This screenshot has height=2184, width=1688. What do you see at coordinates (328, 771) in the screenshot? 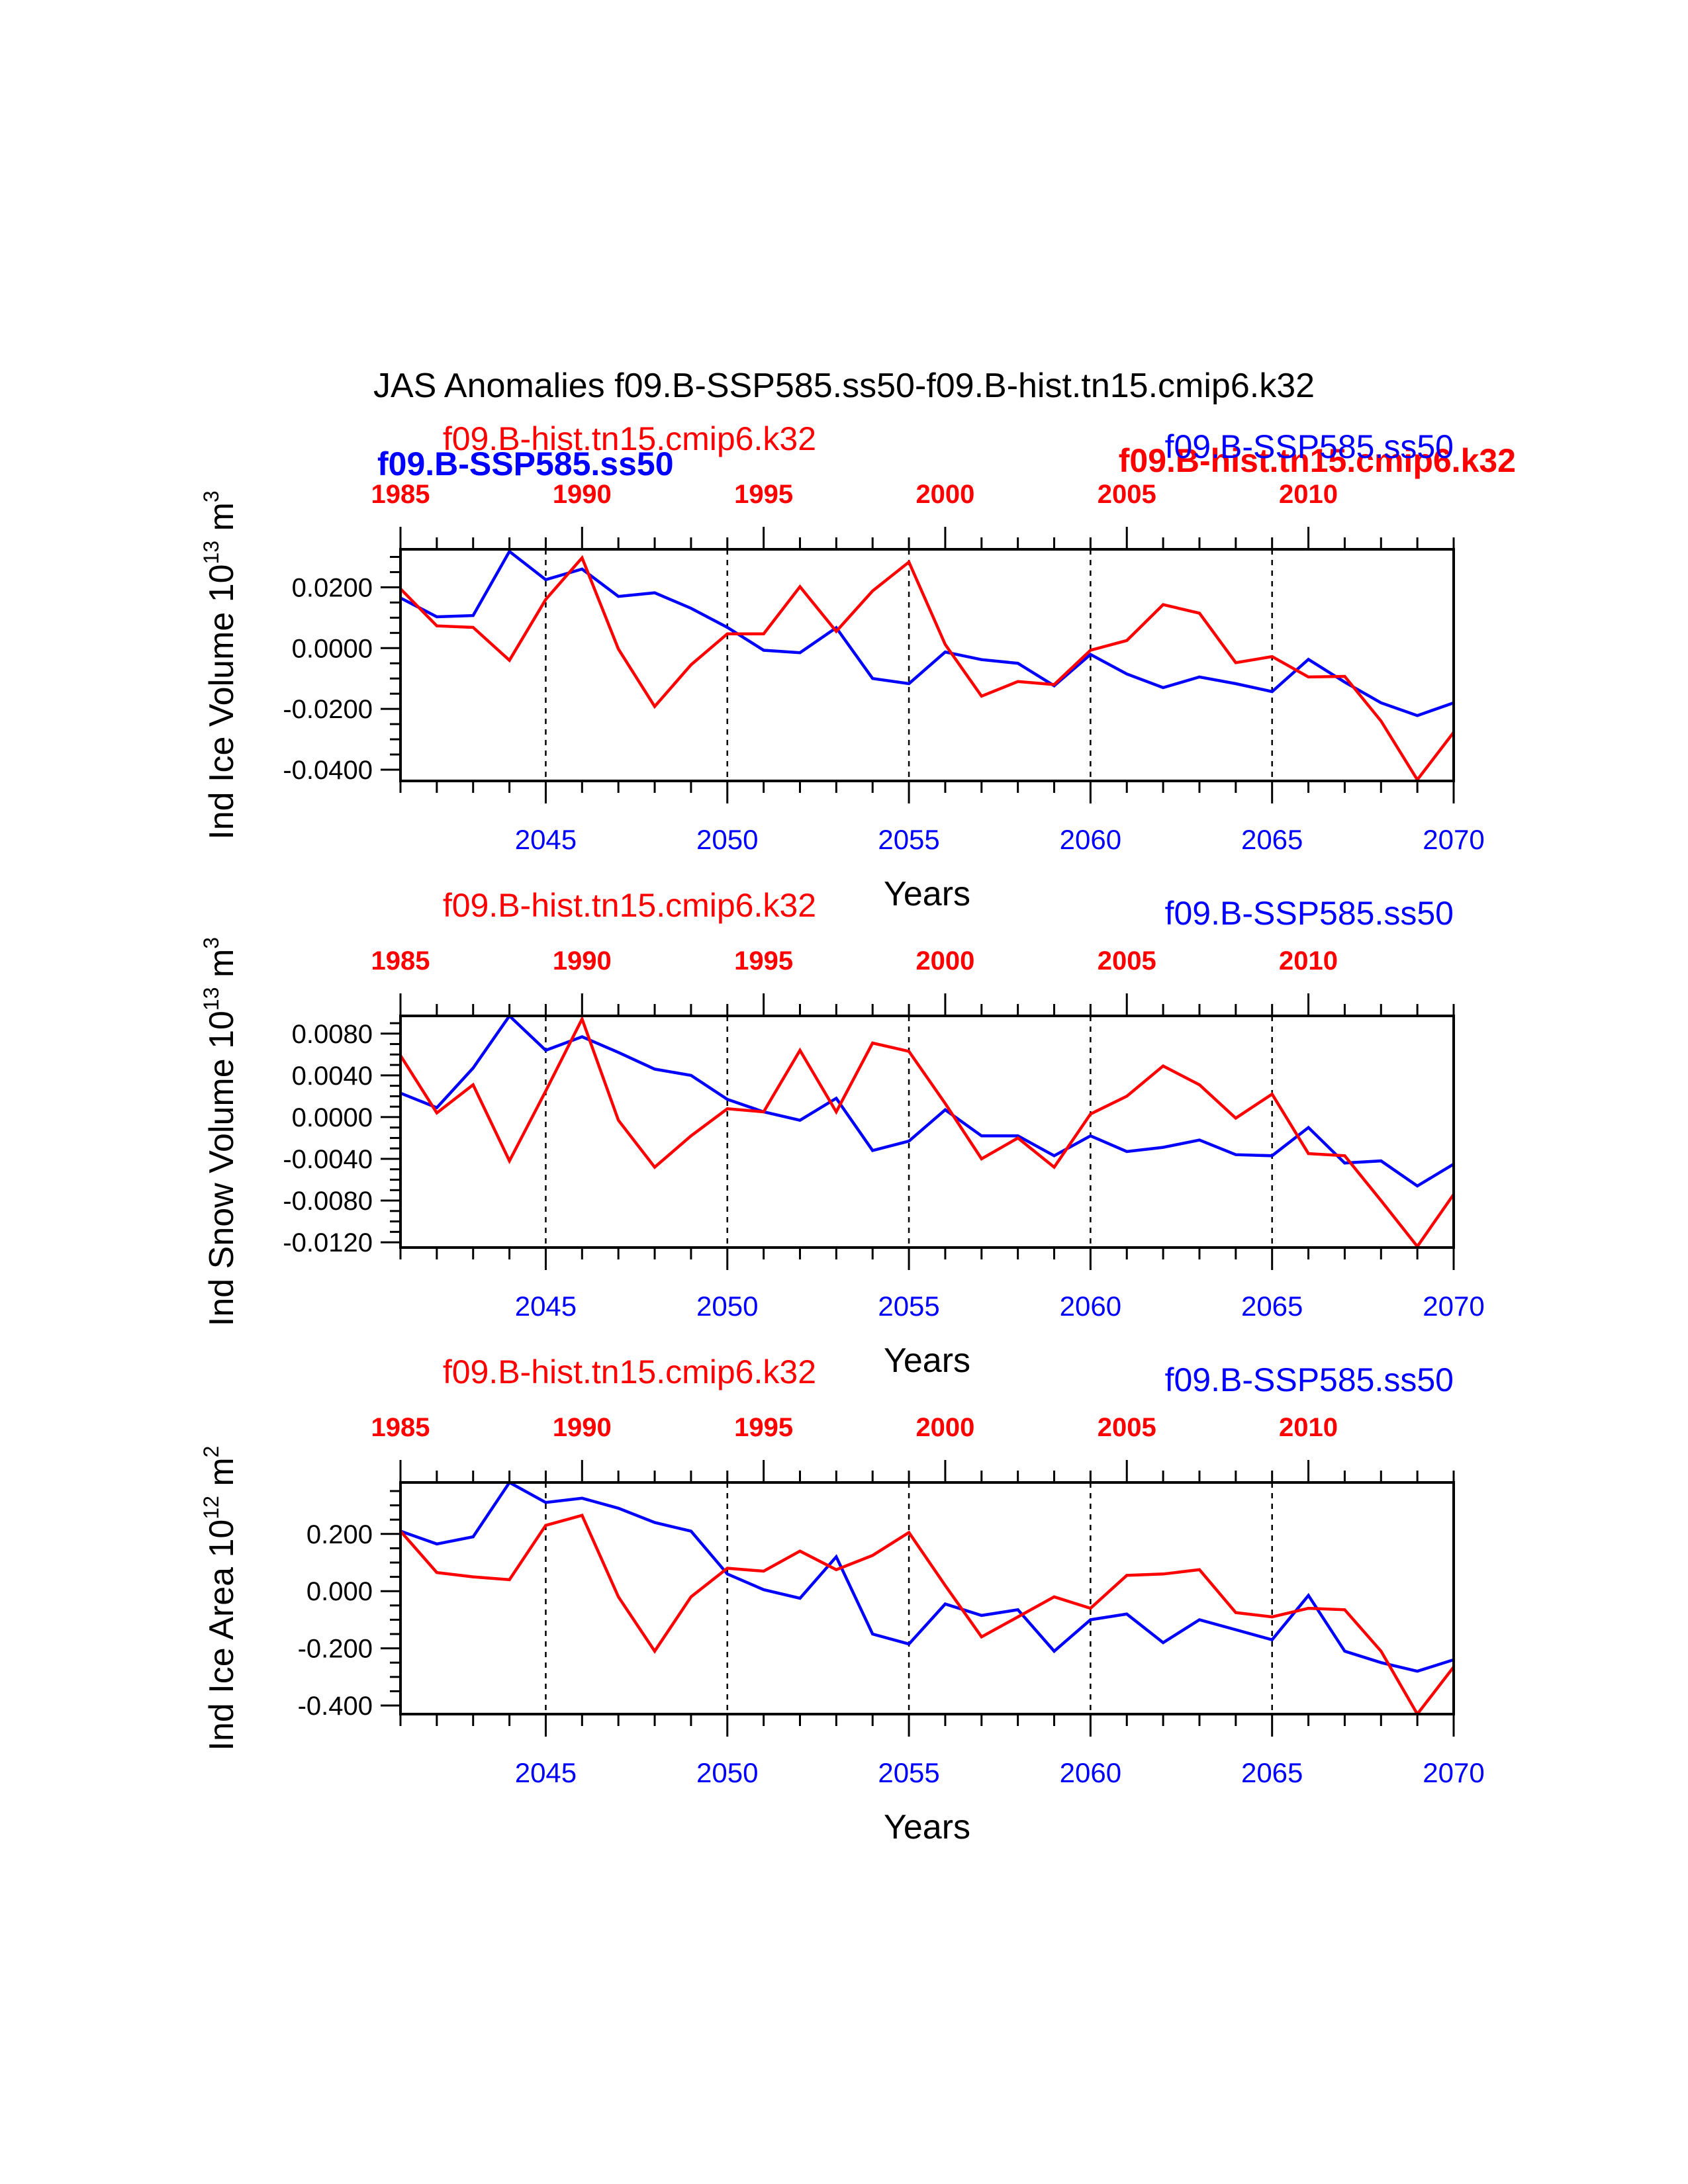
I see `y-tick-label: -0.0400` at bounding box center [328, 771].